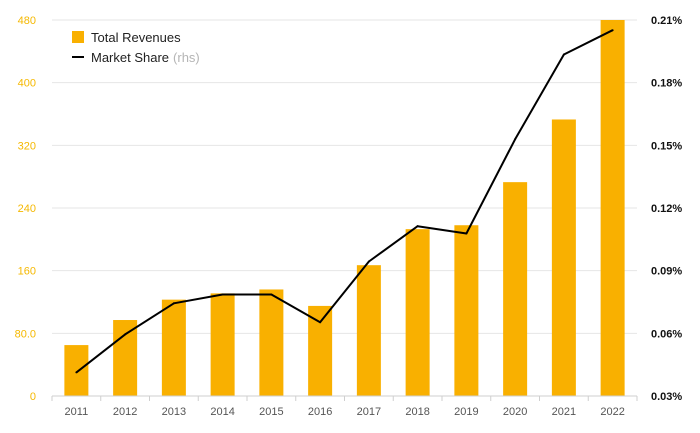 This screenshot has width=700, height=433. What do you see at coordinates (78, 37) in the screenshot?
I see `legend-bar-swatch` at bounding box center [78, 37].